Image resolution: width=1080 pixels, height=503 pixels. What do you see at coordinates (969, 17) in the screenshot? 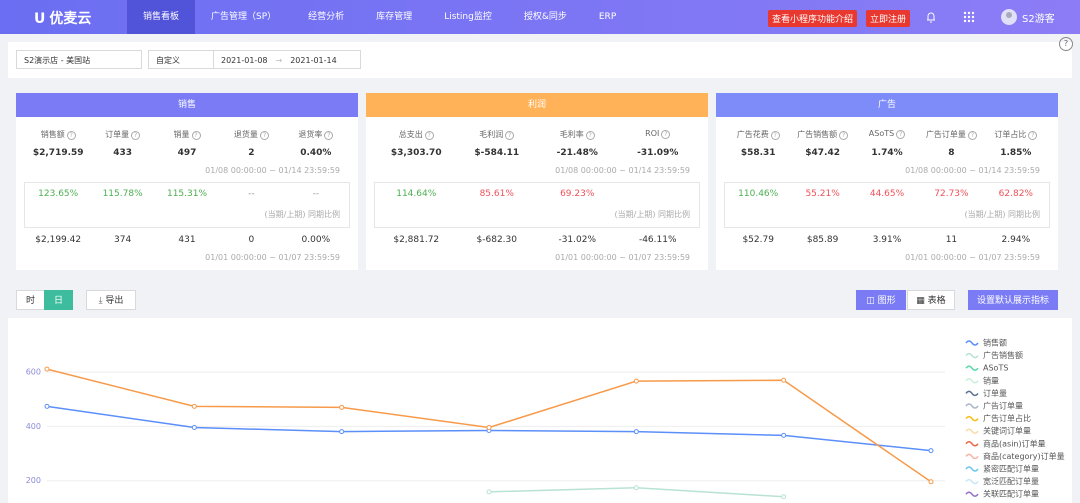
I see `apps-icon` at bounding box center [969, 17].